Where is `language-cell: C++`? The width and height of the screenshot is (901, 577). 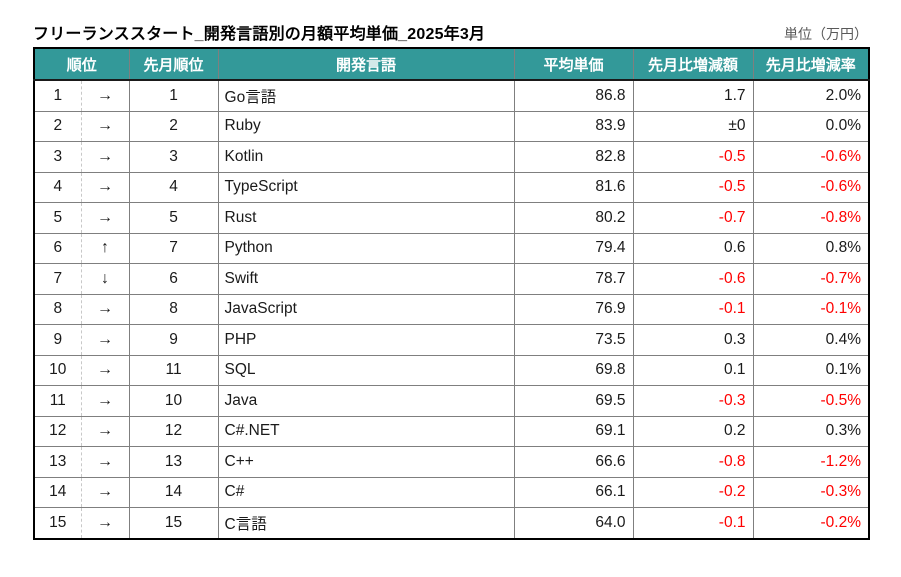
language-cell: C++ is located at coordinates (366, 462).